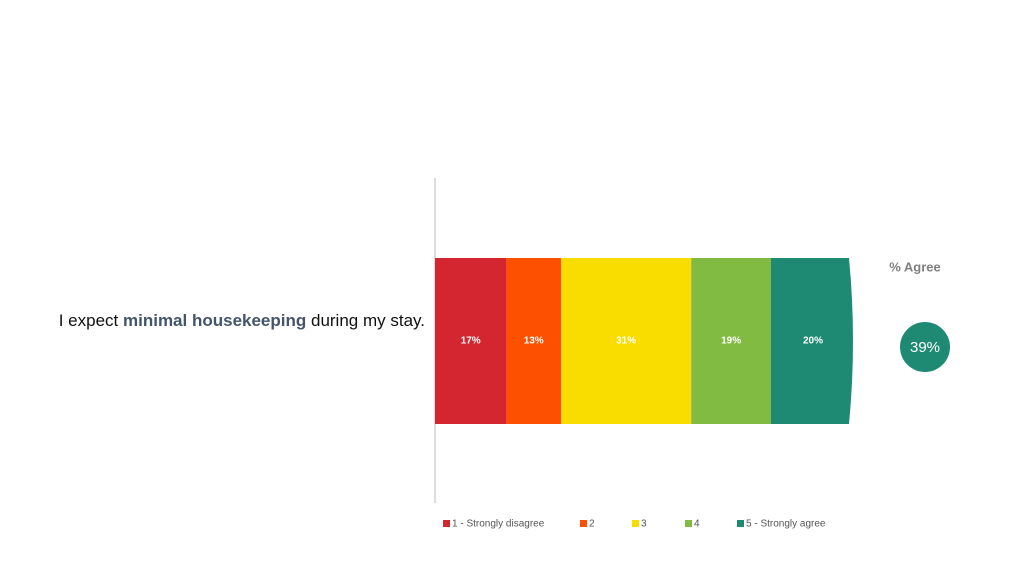 The image size is (1024, 576). What do you see at coordinates (498, 524) in the screenshot?
I see `legend-label: 1 - Strongly disagree` at bounding box center [498, 524].